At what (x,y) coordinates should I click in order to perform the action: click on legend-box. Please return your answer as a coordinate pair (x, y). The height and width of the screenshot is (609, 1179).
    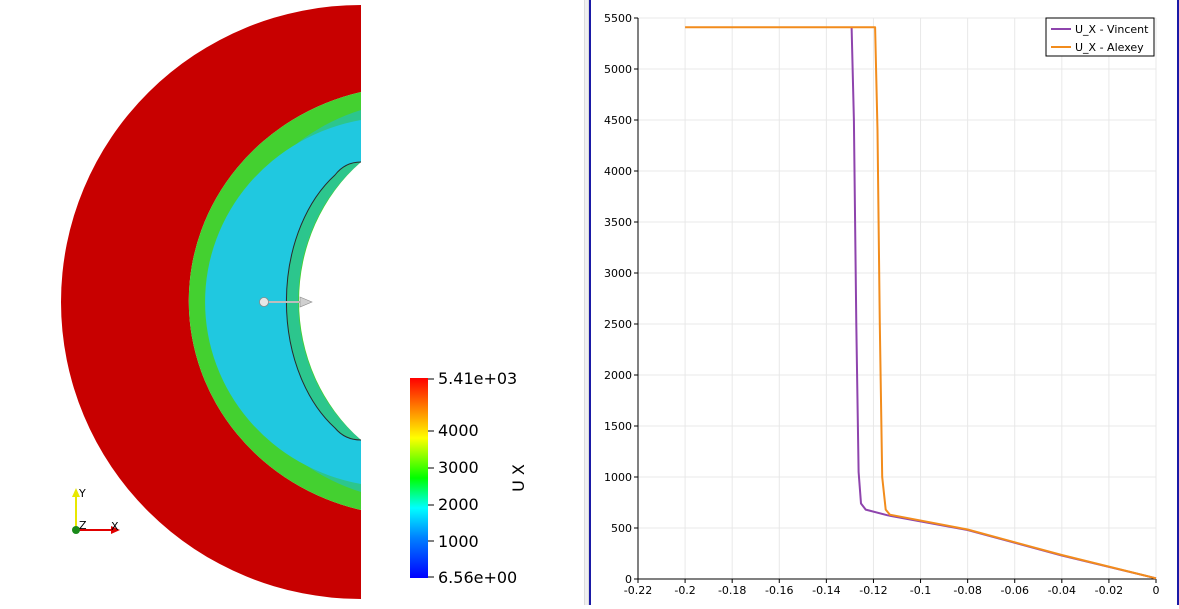
    Looking at the image, I should click on (1100, 37).